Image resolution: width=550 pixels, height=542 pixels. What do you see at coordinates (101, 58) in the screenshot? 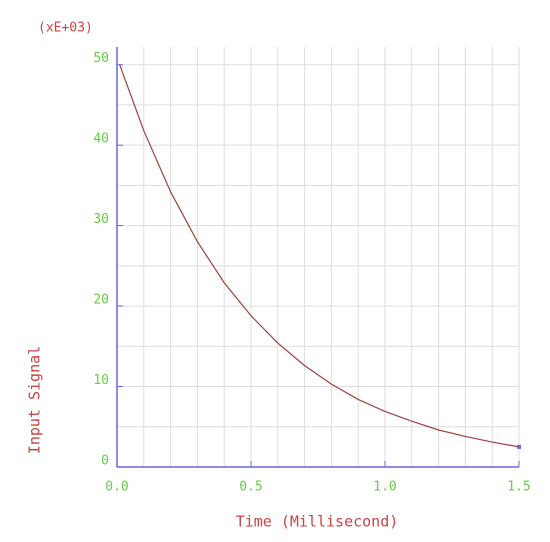
I see `y-tick-label: 50` at bounding box center [101, 58].